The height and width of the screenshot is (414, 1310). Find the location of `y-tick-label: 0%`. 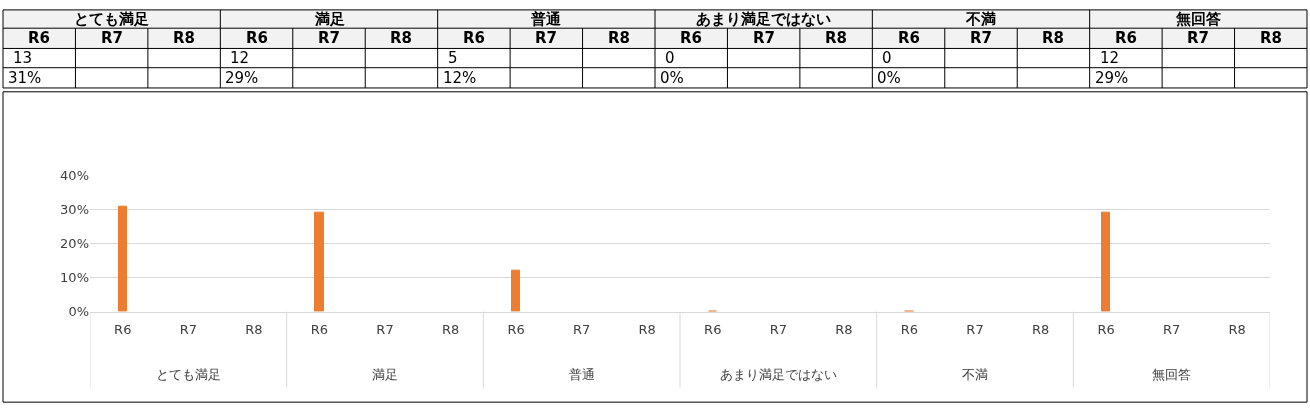

y-tick-label: 0% is located at coordinates (78, 312).